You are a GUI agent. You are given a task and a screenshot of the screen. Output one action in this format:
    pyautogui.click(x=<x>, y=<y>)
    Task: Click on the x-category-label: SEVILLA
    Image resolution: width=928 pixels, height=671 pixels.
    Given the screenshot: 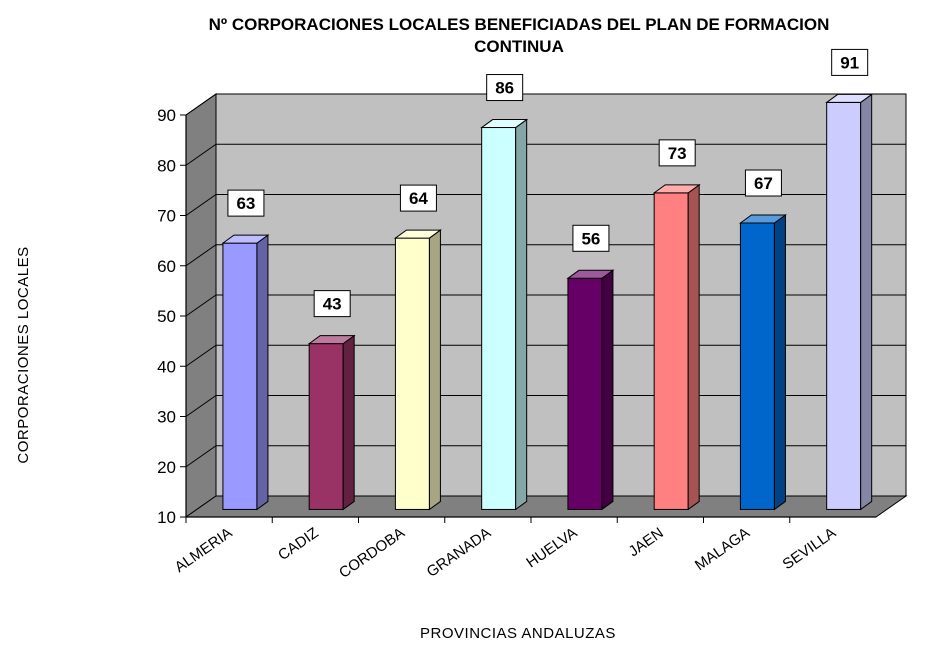 What is the action you would take?
    pyautogui.click(x=810, y=548)
    